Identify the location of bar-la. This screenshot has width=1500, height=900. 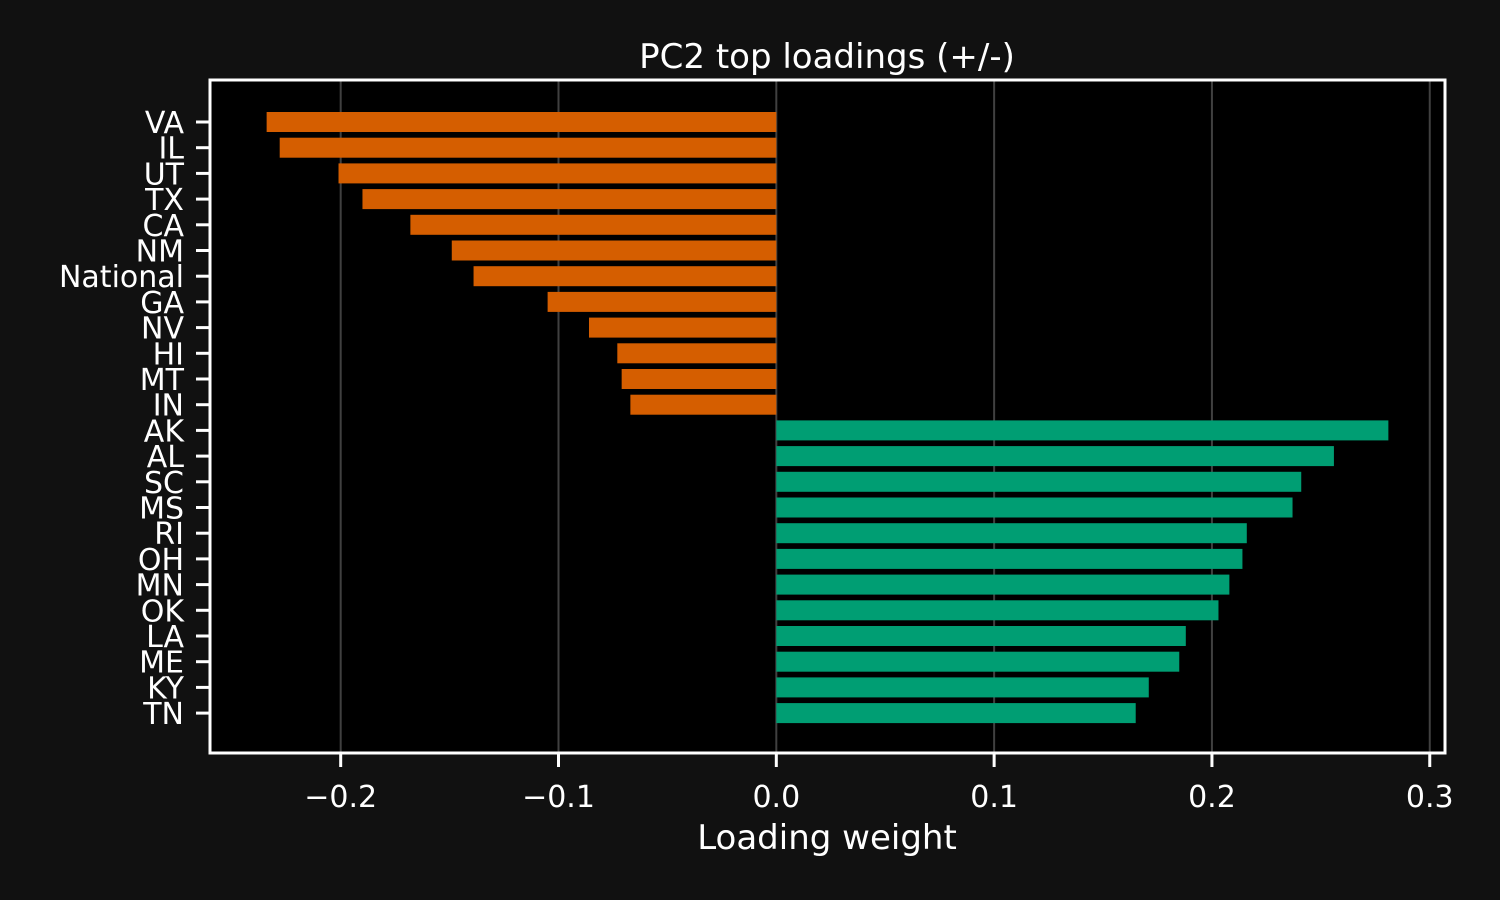
(981, 636).